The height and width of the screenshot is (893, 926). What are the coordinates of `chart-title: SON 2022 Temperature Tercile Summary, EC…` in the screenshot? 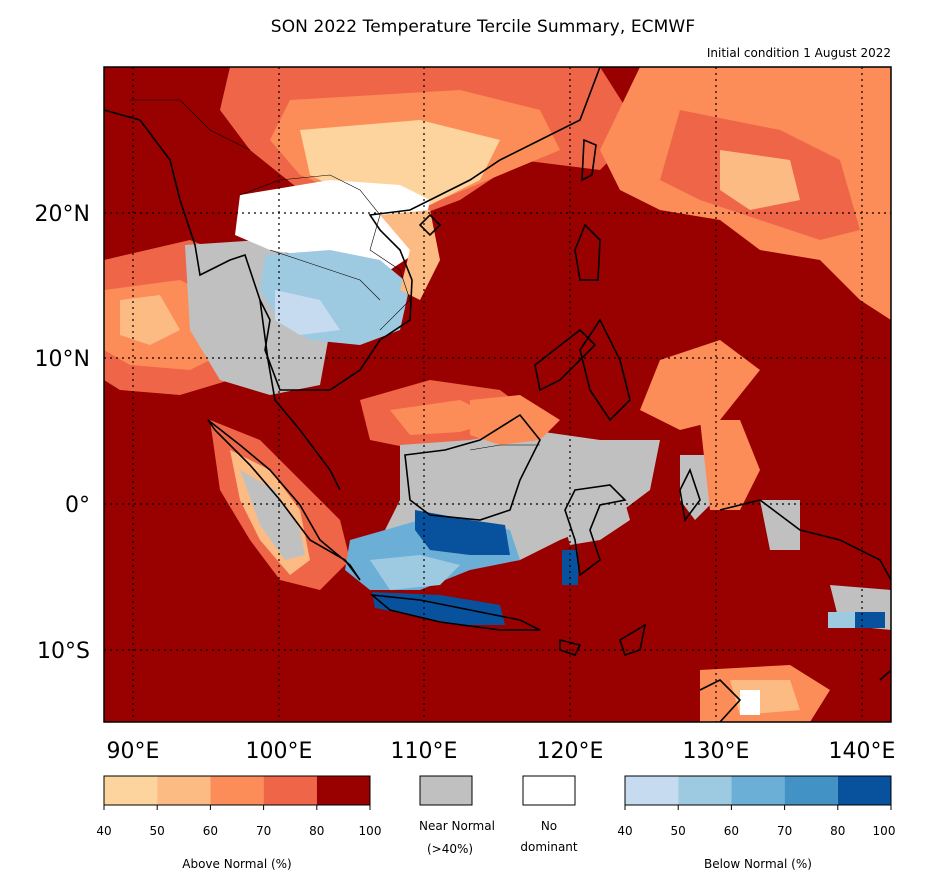 It's located at (483, 27).